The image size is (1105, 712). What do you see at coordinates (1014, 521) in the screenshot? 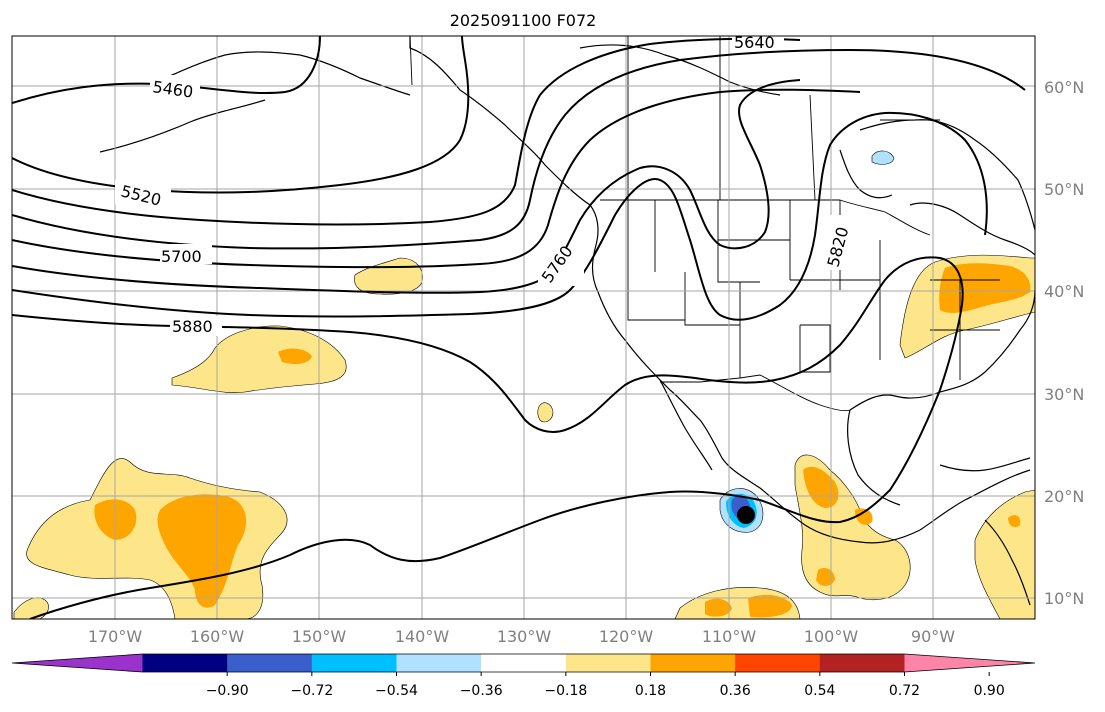
I see `shade-o10` at bounding box center [1014, 521].